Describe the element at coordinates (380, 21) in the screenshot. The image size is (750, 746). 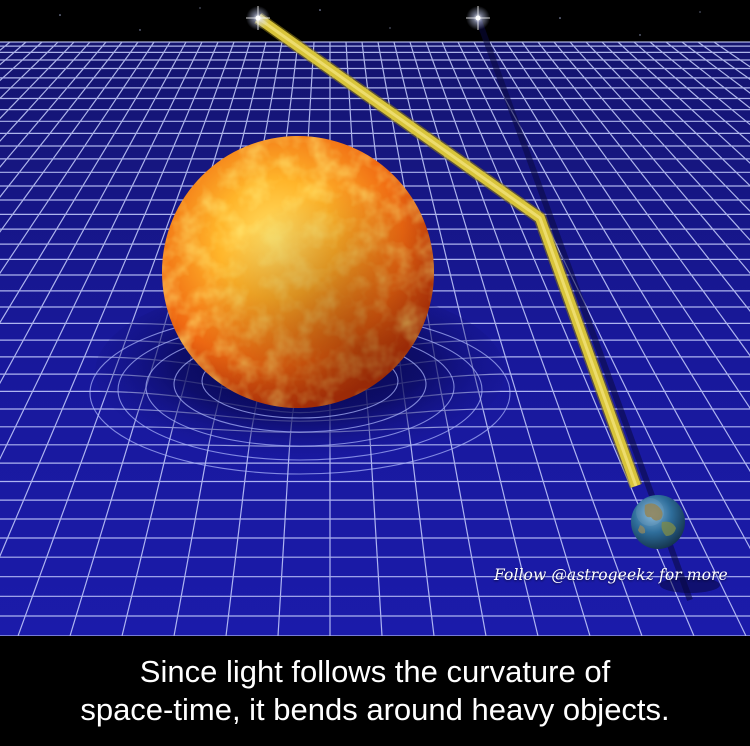
I see `background-stars` at that location.